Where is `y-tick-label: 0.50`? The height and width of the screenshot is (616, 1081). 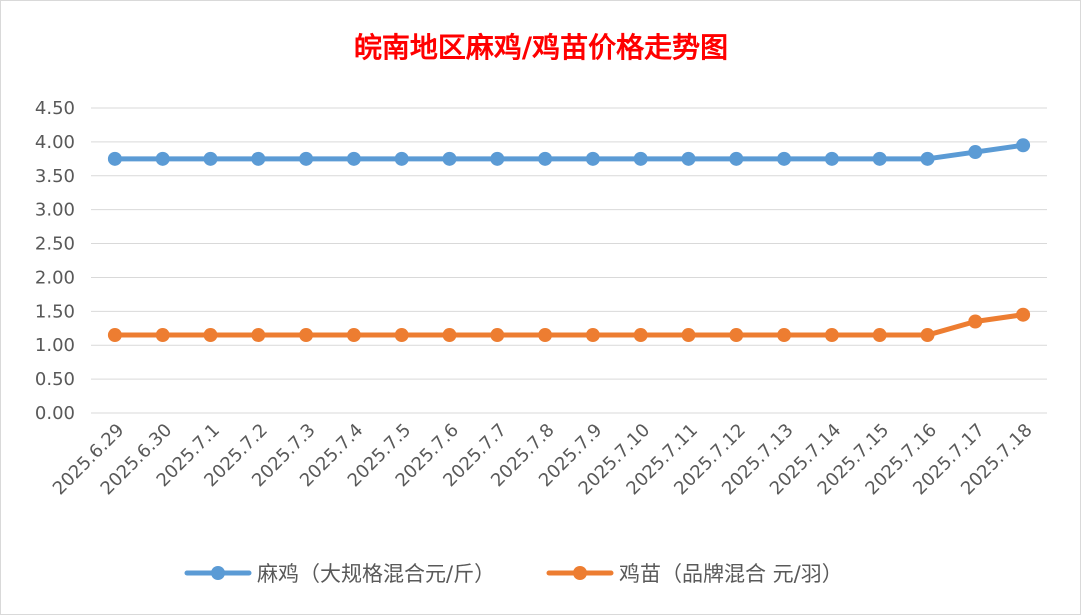
y-tick-label: 0.50 is located at coordinates (55, 379).